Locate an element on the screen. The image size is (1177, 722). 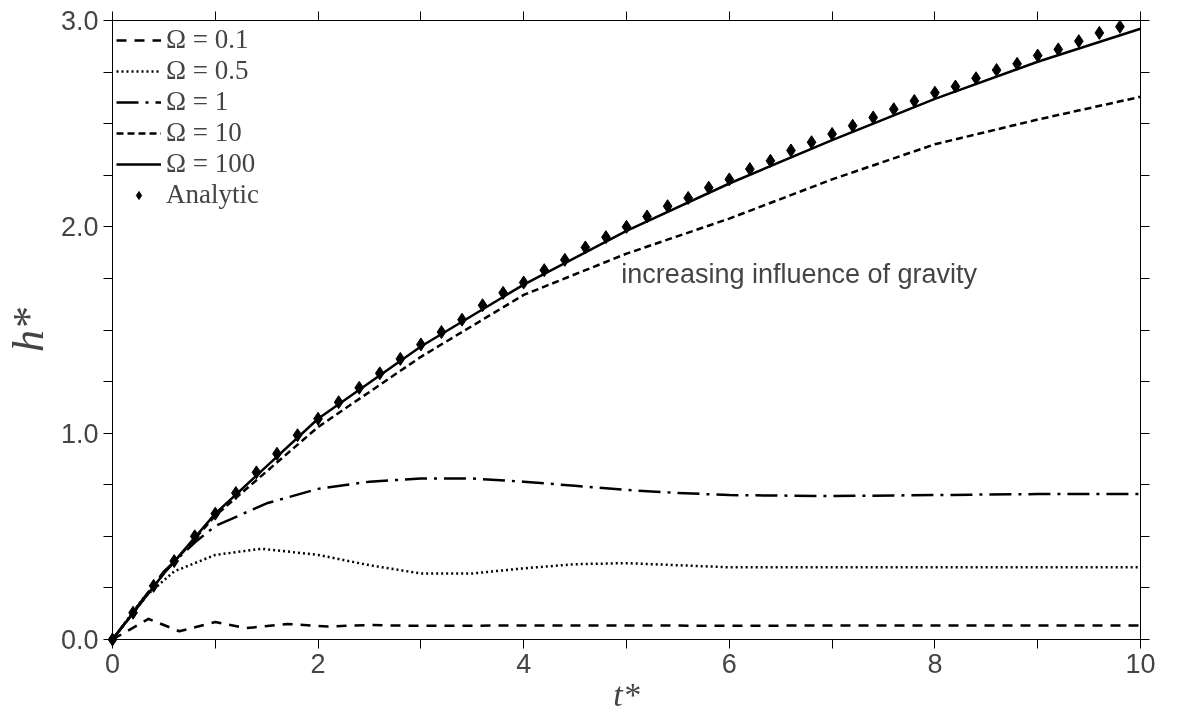
legend-label: Ω = 10 is located at coordinates (204, 132).